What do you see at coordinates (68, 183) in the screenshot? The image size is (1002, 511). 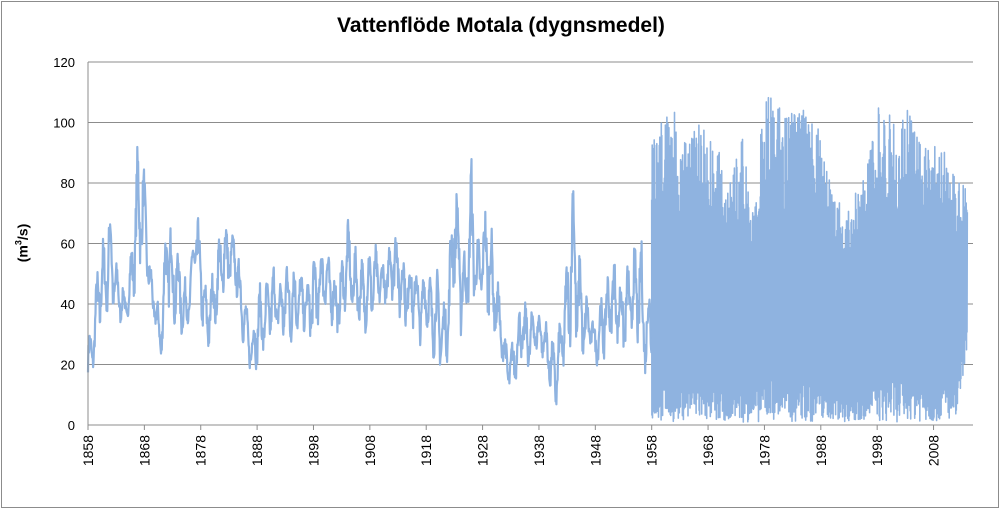 I see `y-tick-label: 80` at bounding box center [68, 183].